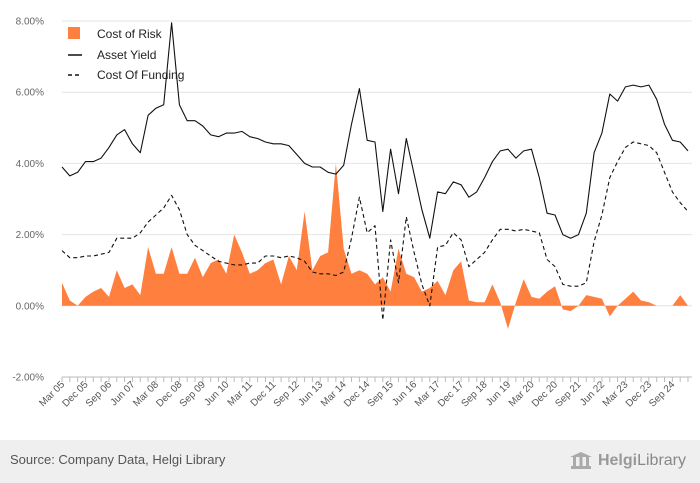 The image size is (700, 483). I want to click on x-axis, so click(376, 379).